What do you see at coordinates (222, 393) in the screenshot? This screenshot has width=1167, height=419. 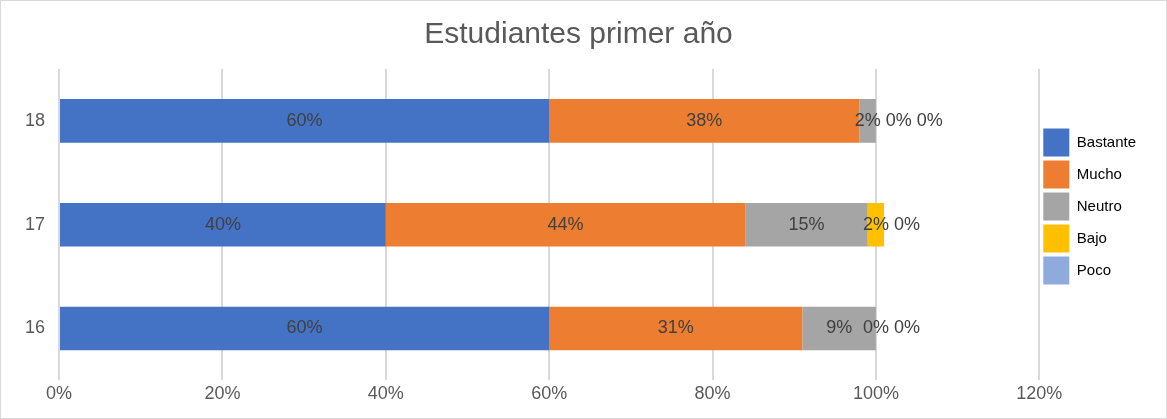 I see `x-tick-label: 20%` at bounding box center [222, 393].